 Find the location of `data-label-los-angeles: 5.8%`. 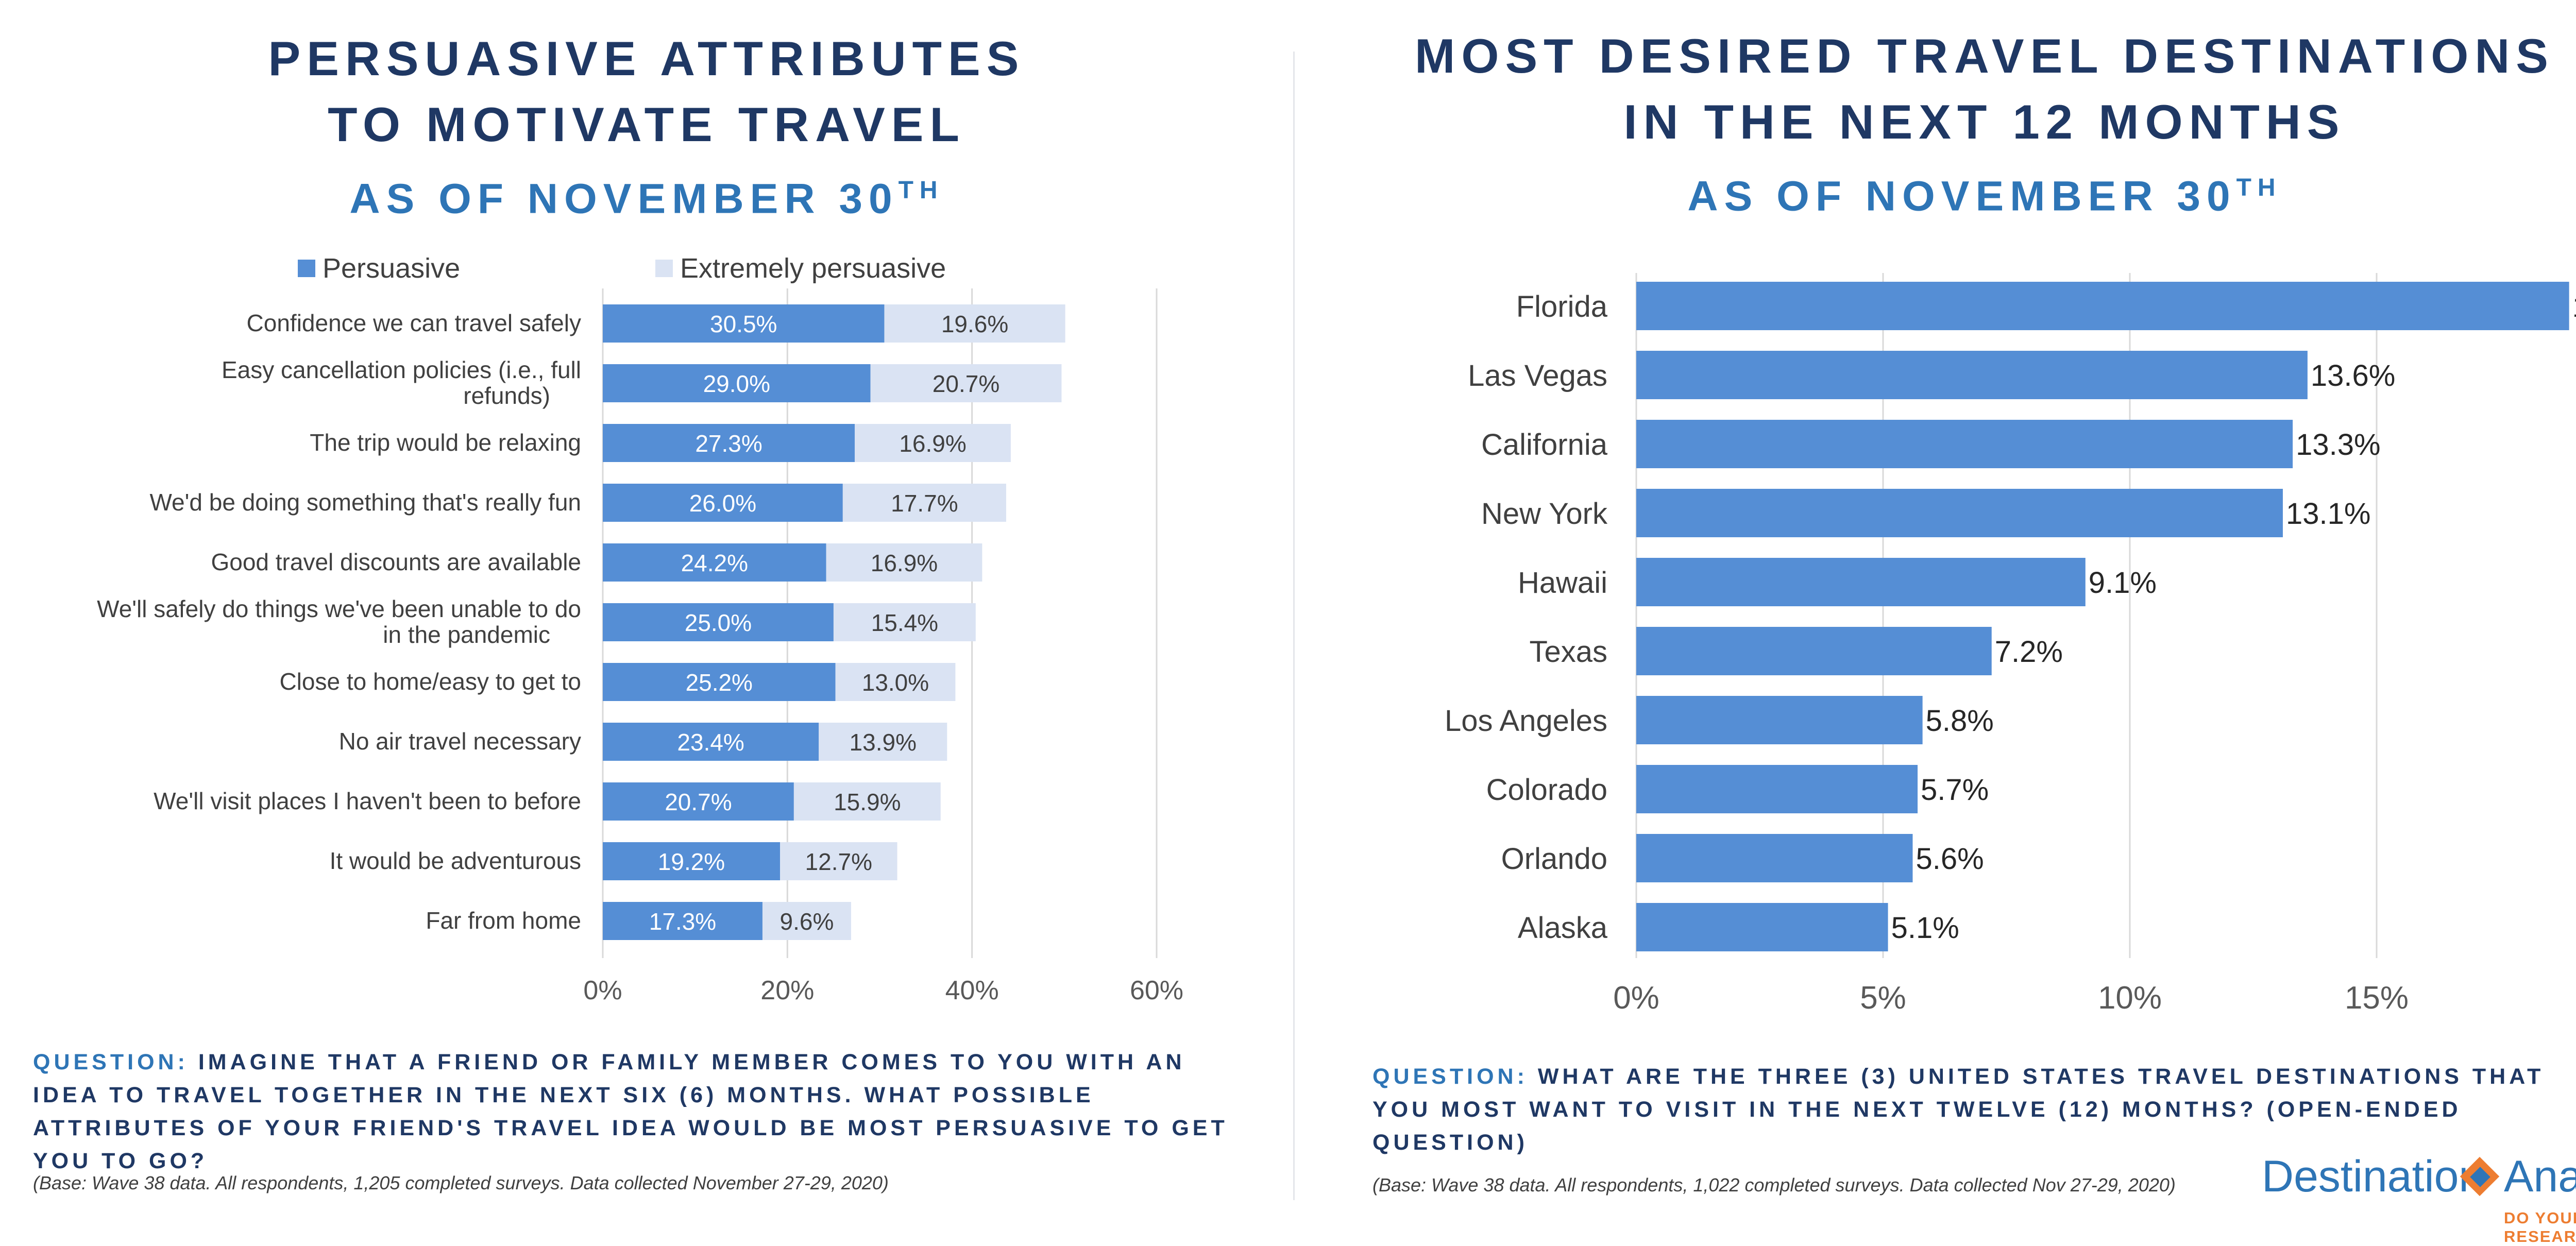

data-label-los-angeles: 5.8% is located at coordinates (1960, 721).